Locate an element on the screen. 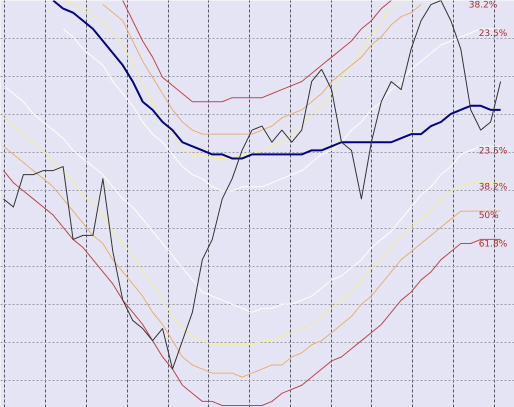 The image size is (514, 407). annotation: 38.2% is located at coordinates (483, 5).